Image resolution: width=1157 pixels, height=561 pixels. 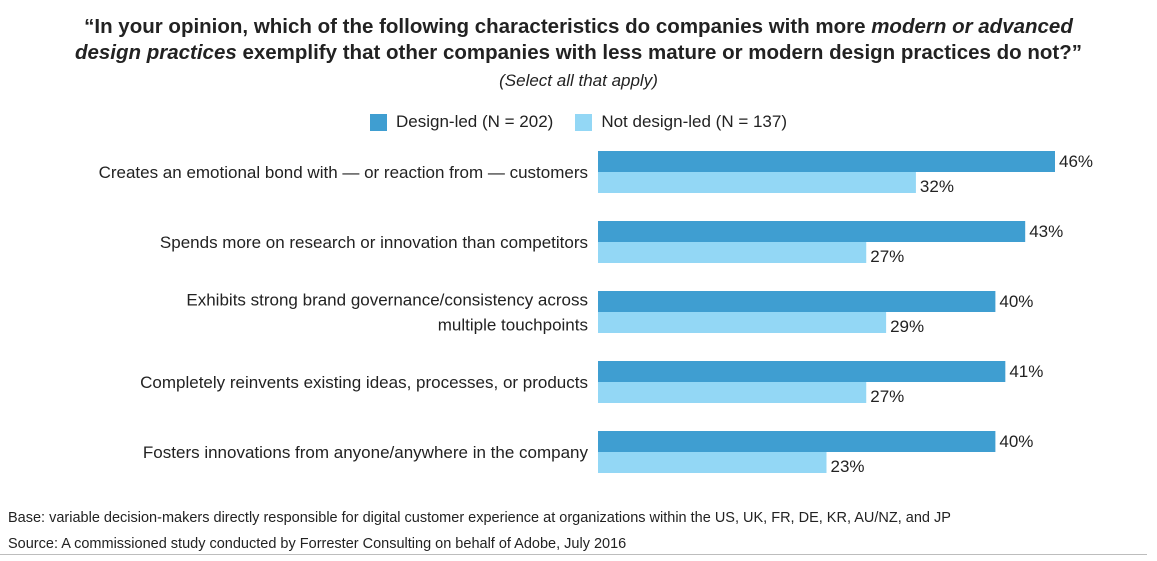 What do you see at coordinates (732, 392) in the screenshot?
I see `bar-not-design-led-completely-reinvents-existing-ideas-proc` at bounding box center [732, 392].